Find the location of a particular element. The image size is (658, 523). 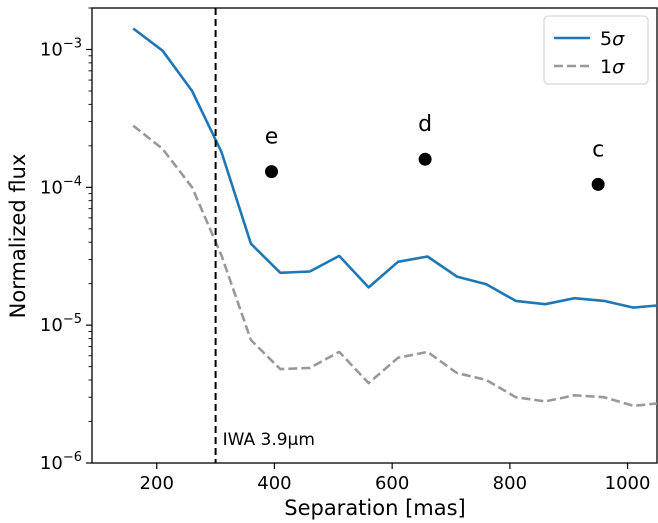

x-tick-label: 200 is located at coordinates (157, 483).